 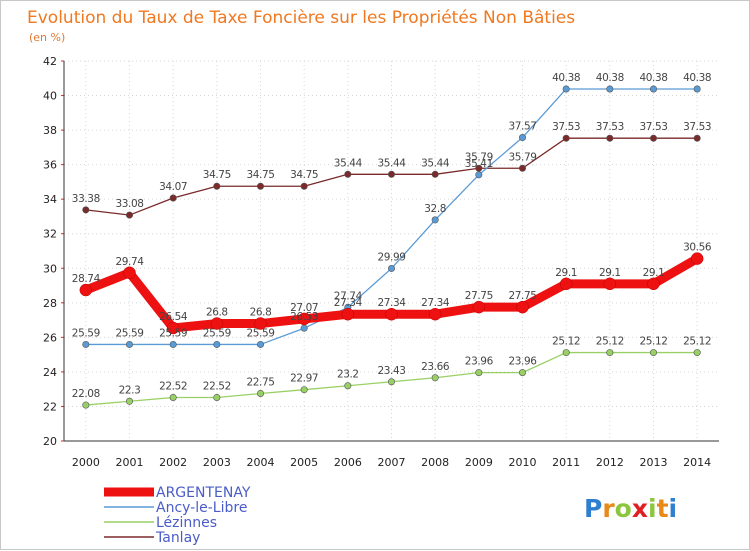 I want to click on y-tick-label: 32, so click(x=50, y=234).